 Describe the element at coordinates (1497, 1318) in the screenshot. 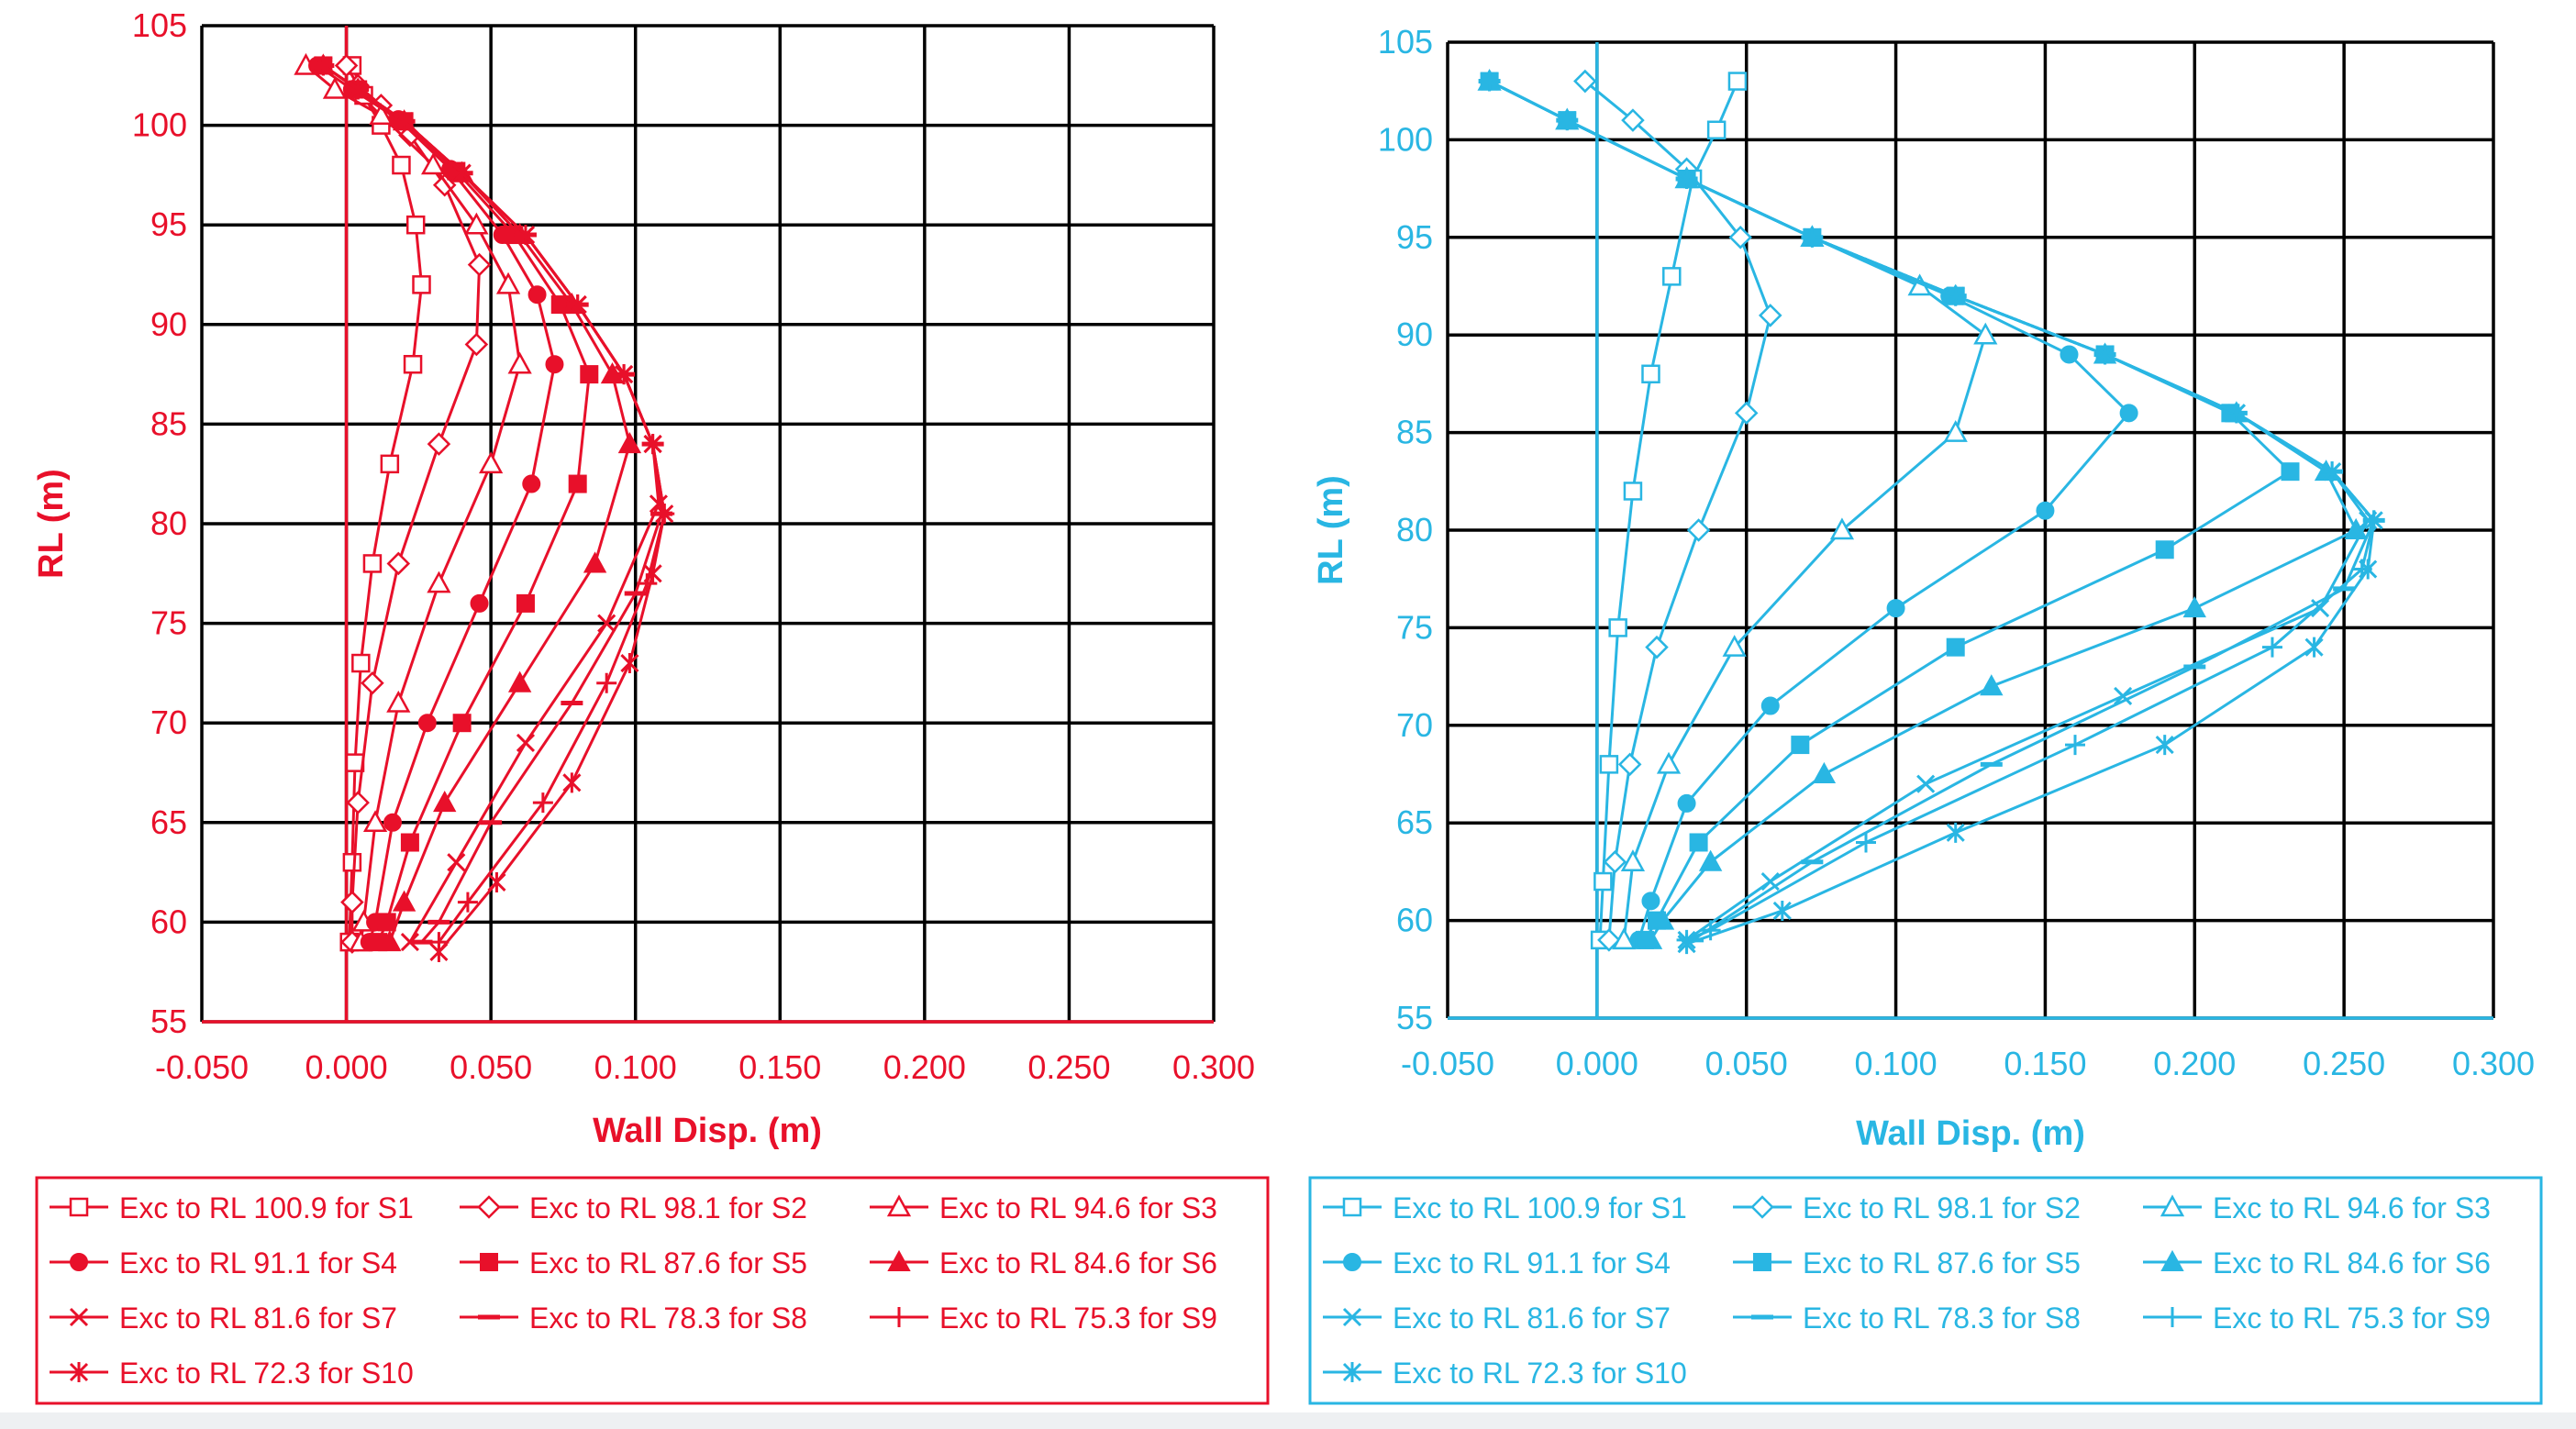

I see `right-legend-item: Exc to RL 81.6 for S7` at that location.